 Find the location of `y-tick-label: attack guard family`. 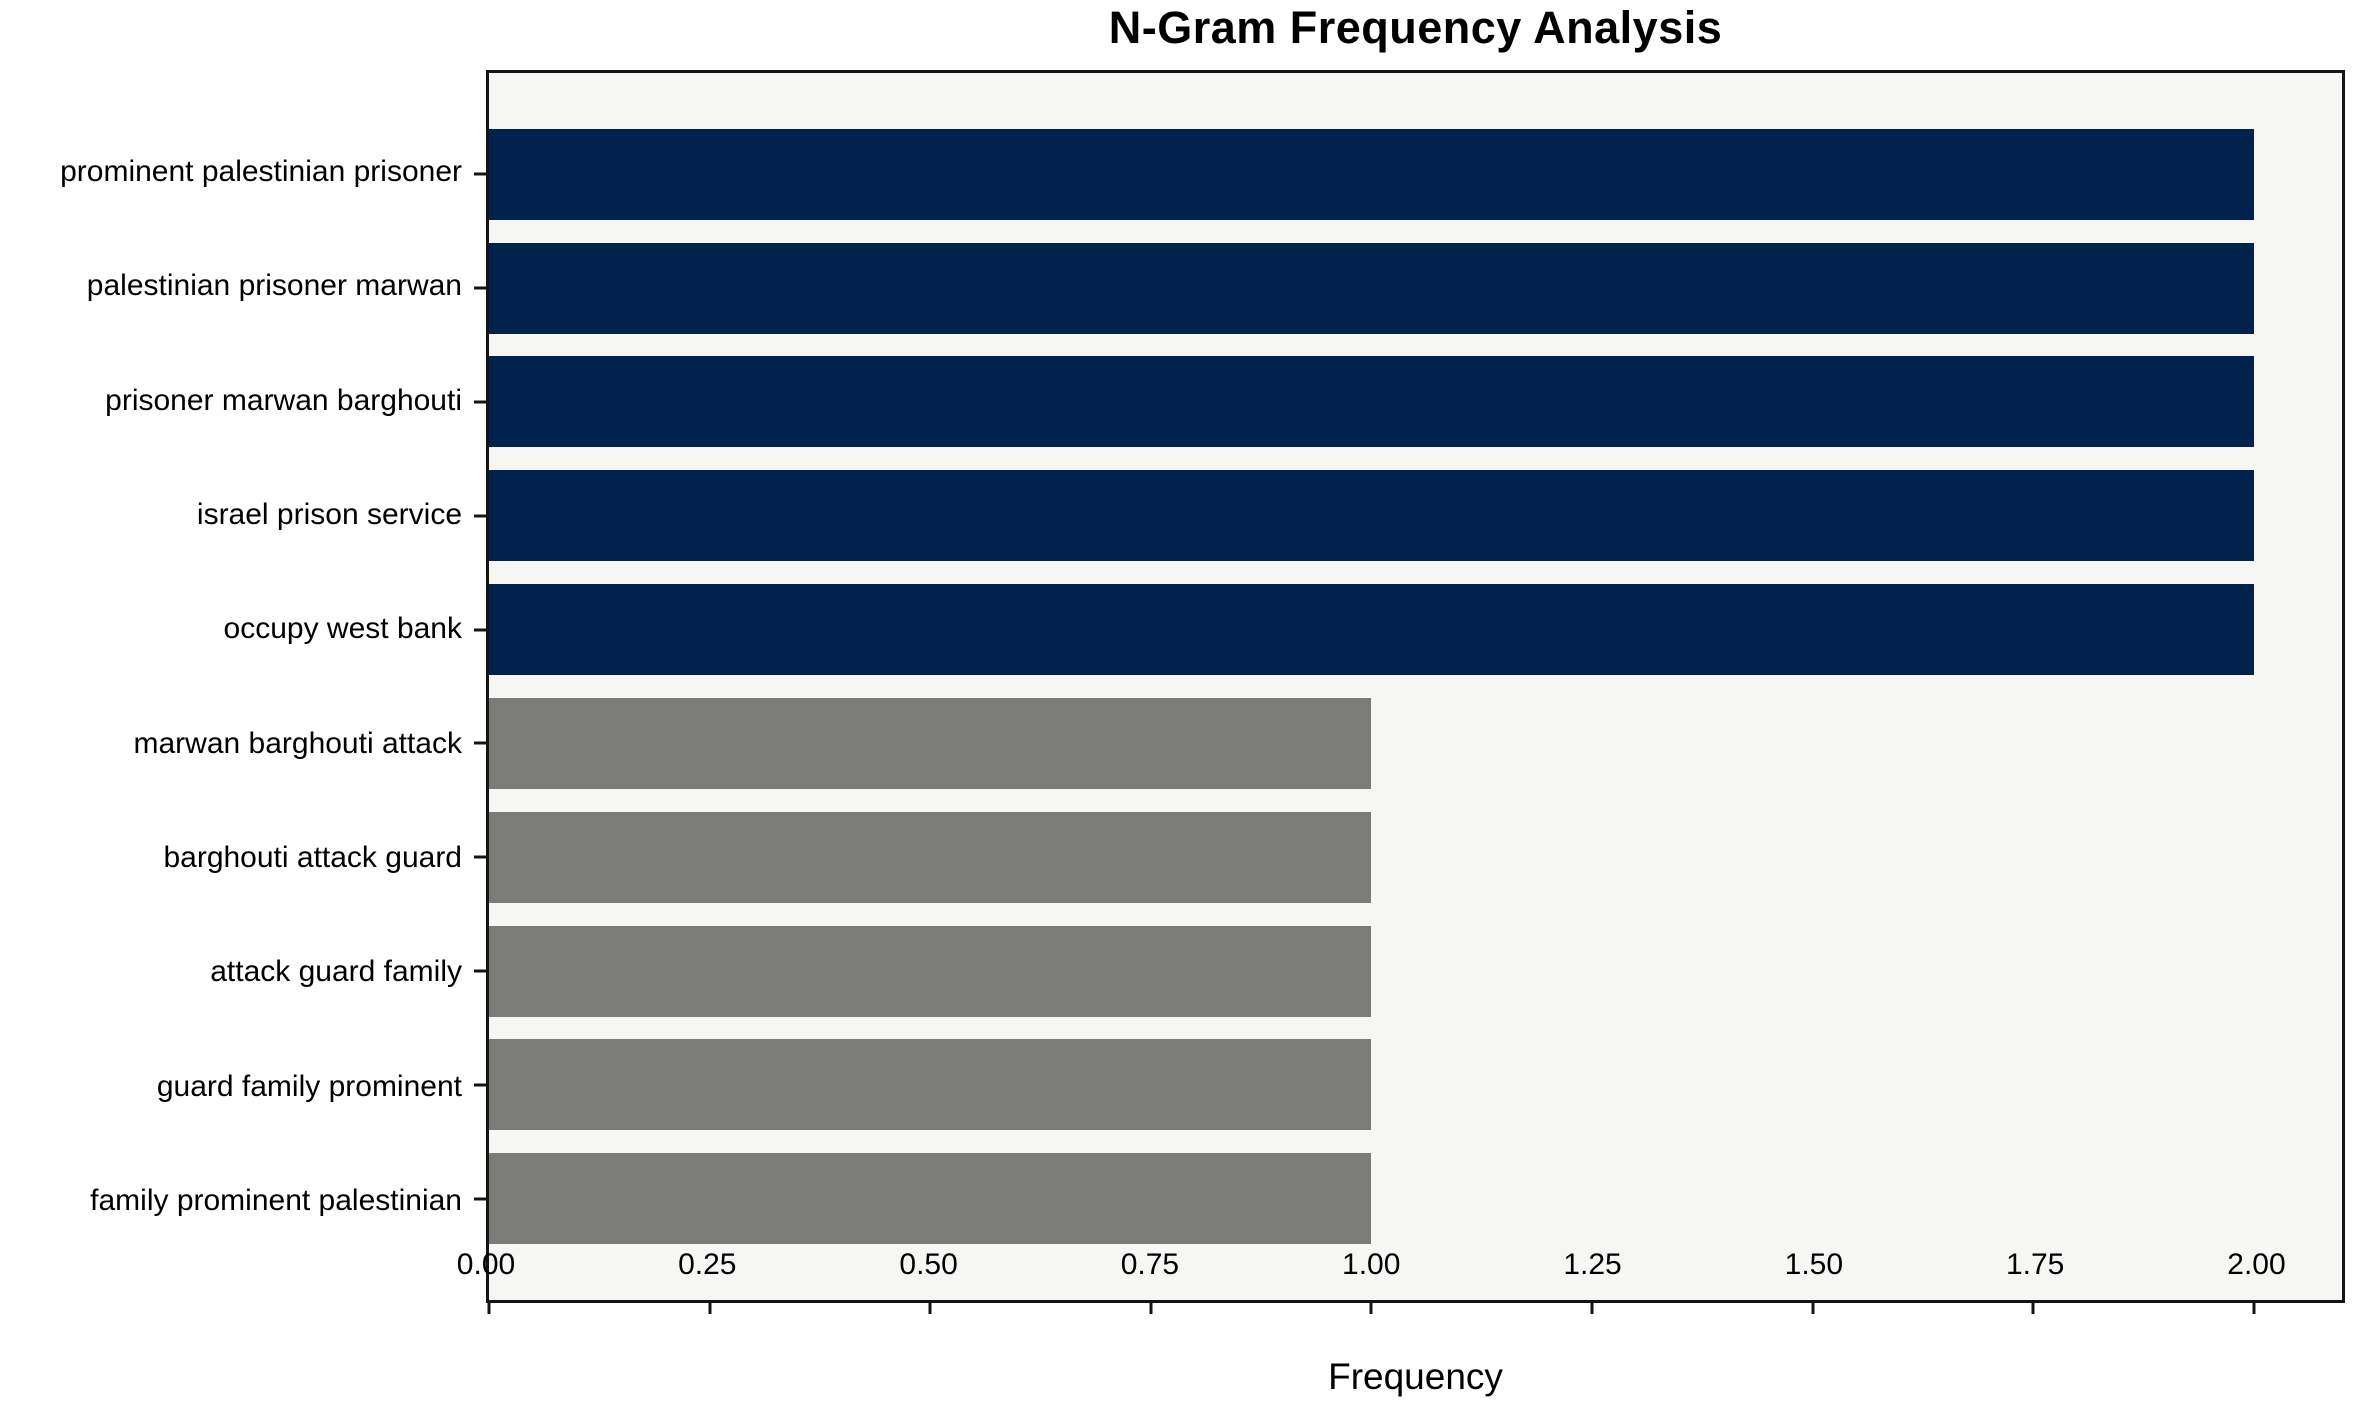

y-tick-label: attack guard family is located at coordinates (336, 972).